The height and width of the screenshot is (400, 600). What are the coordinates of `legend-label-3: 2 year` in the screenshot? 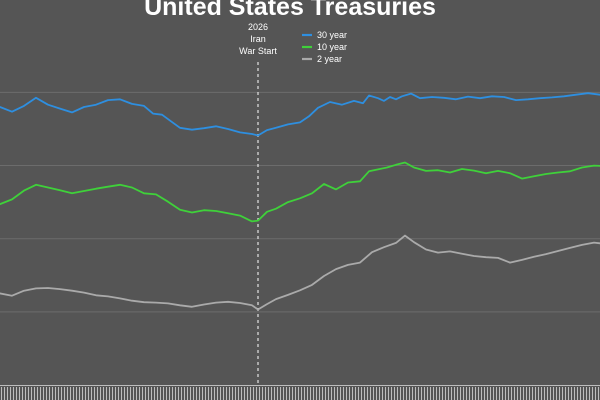 It's located at (329, 59).